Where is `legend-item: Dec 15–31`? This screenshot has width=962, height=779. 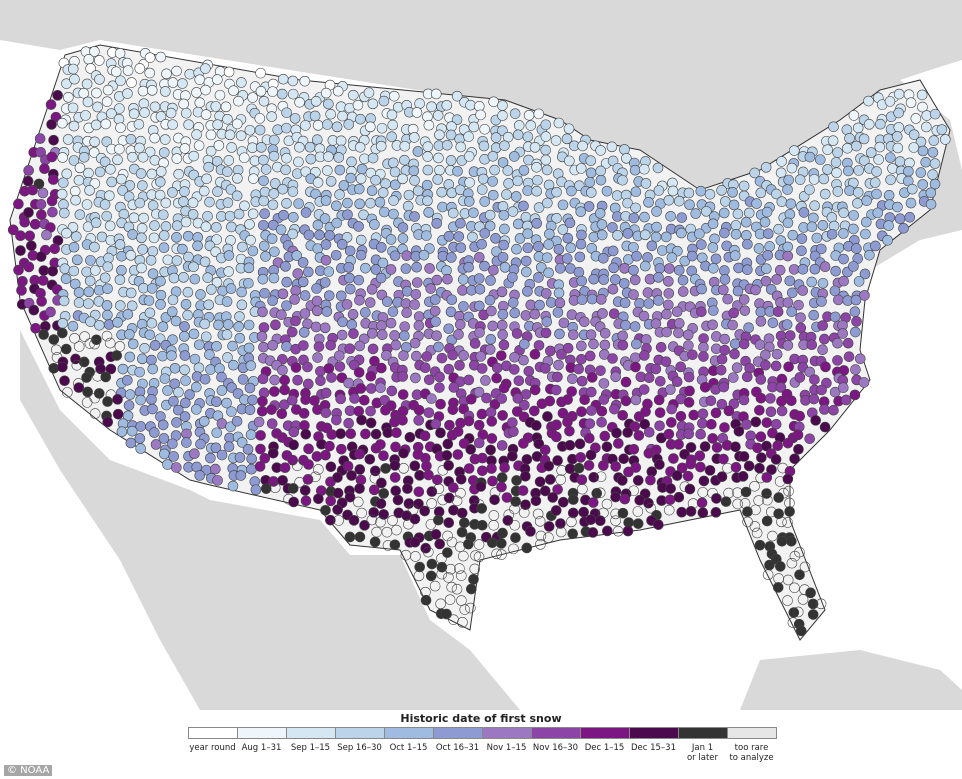
legend-item: Dec 15–31 is located at coordinates (654, 745).